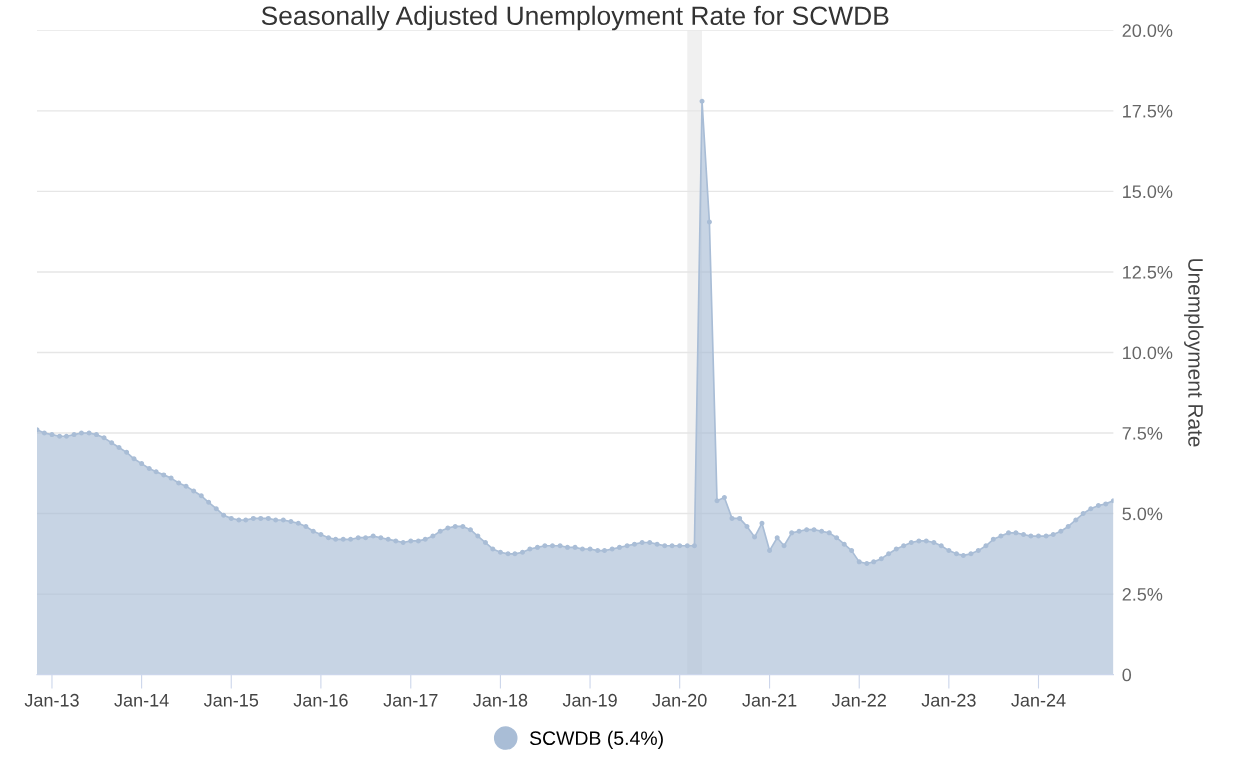 The width and height of the screenshot is (1233, 758). I want to click on y-tick-label: 17.5%, so click(1148, 111).